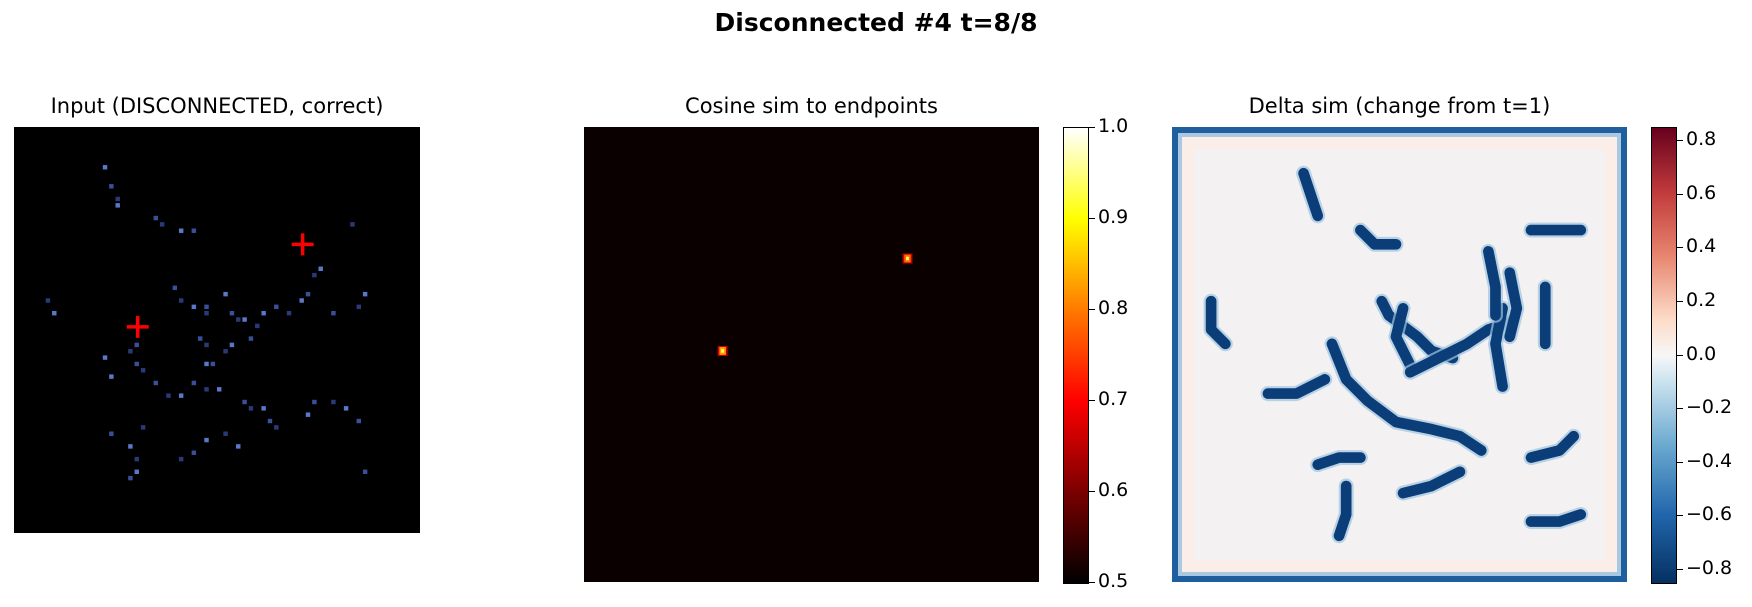 This screenshot has height=607, width=1752. What do you see at coordinates (1113, 126) in the screenshot?
I see `cosine-colorbar-tick-label: 1.0` at bounding box center [1113, 126].